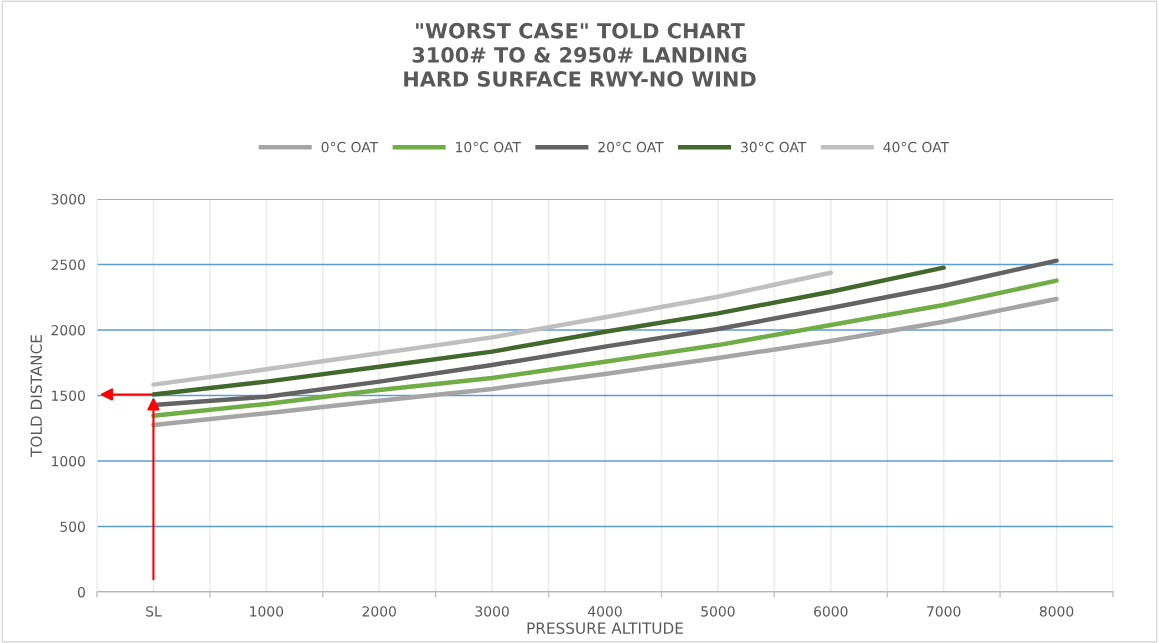 Image resolution: width=1159 pixels, height=643 pixels. I want to click on y-tick-label: 1000, so click(68, 461).